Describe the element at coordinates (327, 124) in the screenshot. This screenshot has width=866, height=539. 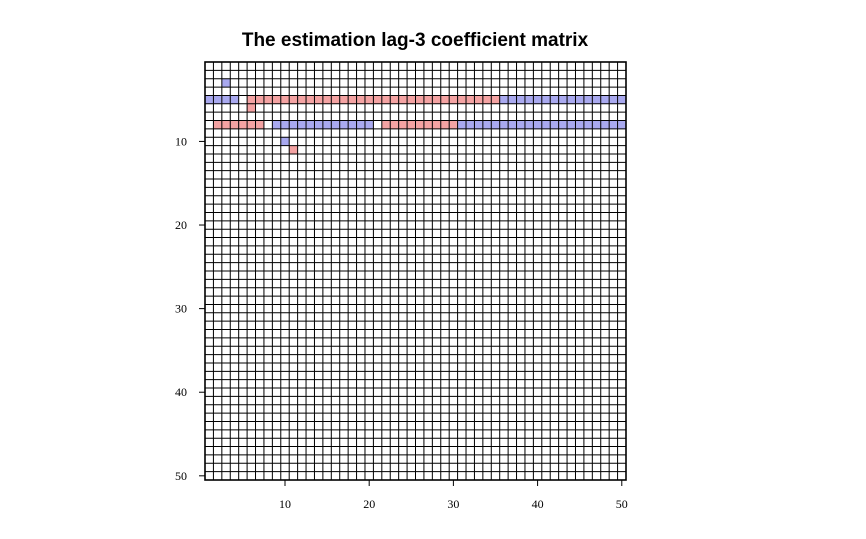
I see `heatmap-cell-r8-c15` at that location.